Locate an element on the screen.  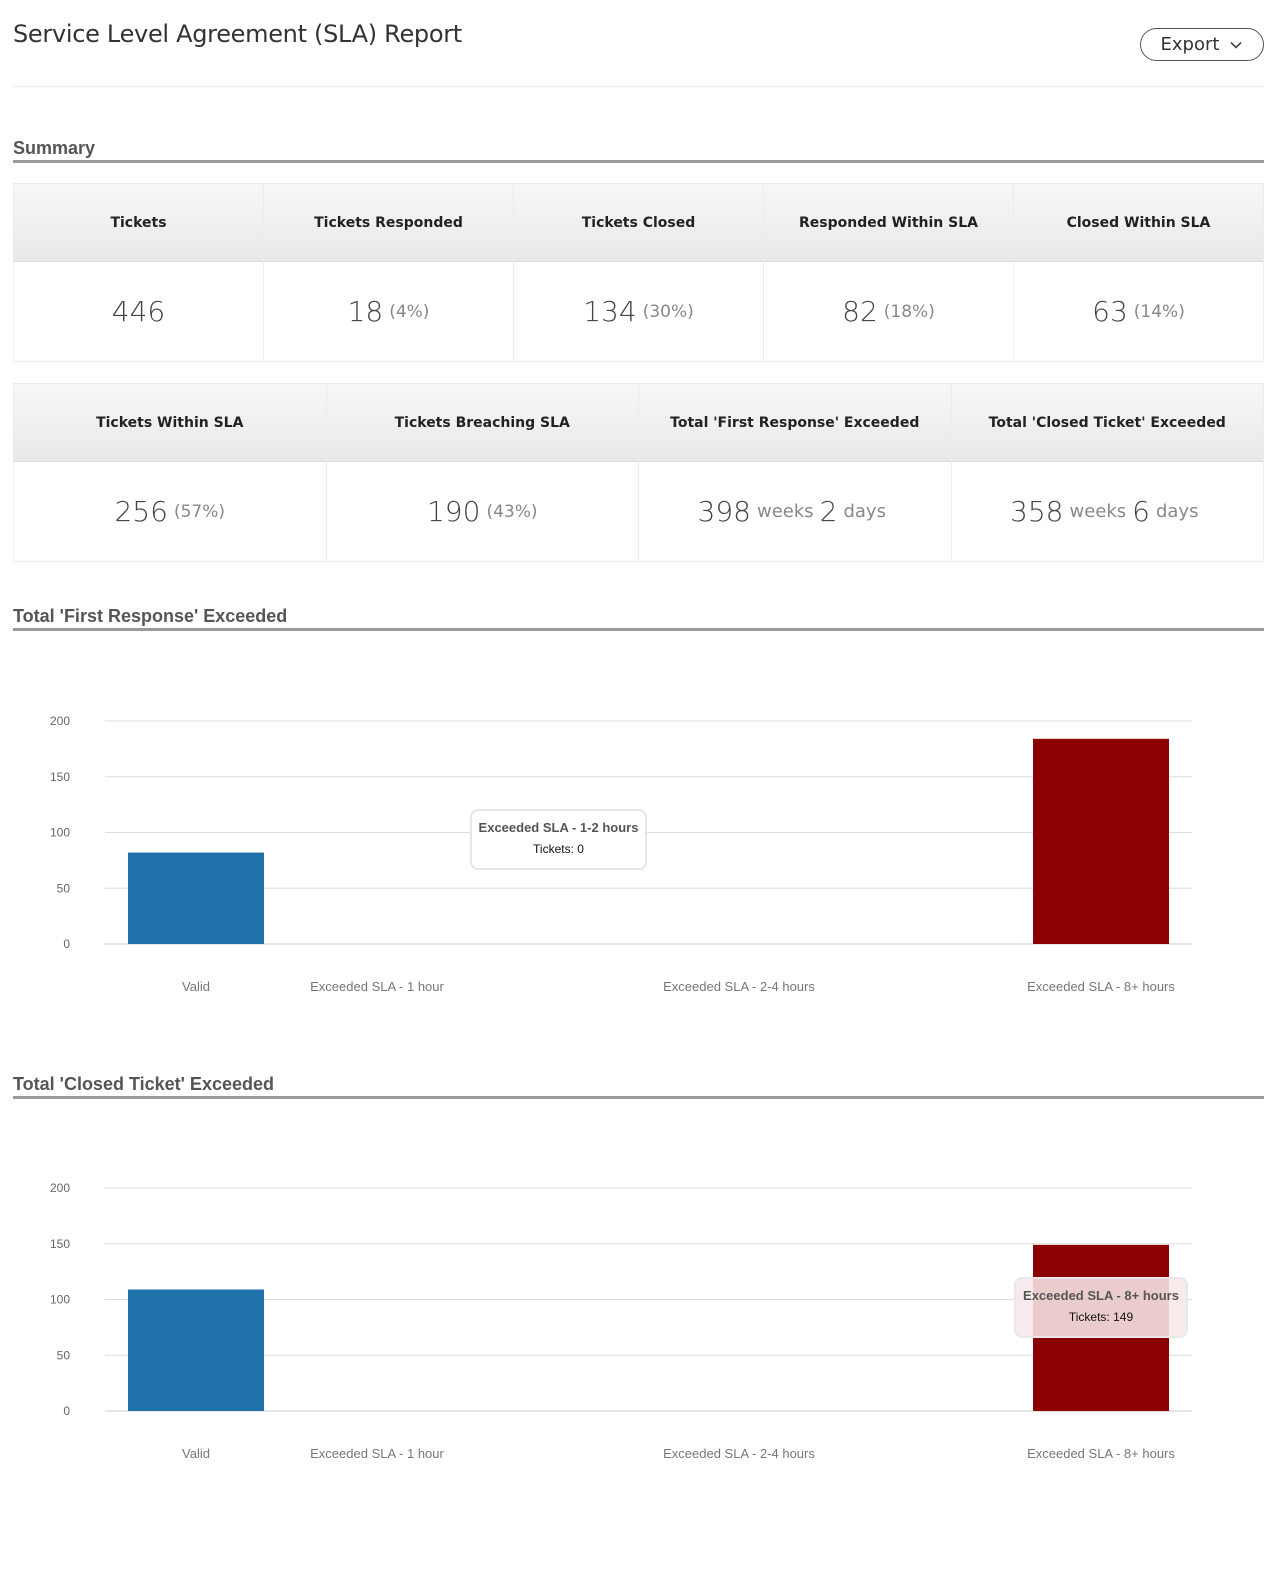
stat-weeks: 358 is located at coordinates (1037, 511).